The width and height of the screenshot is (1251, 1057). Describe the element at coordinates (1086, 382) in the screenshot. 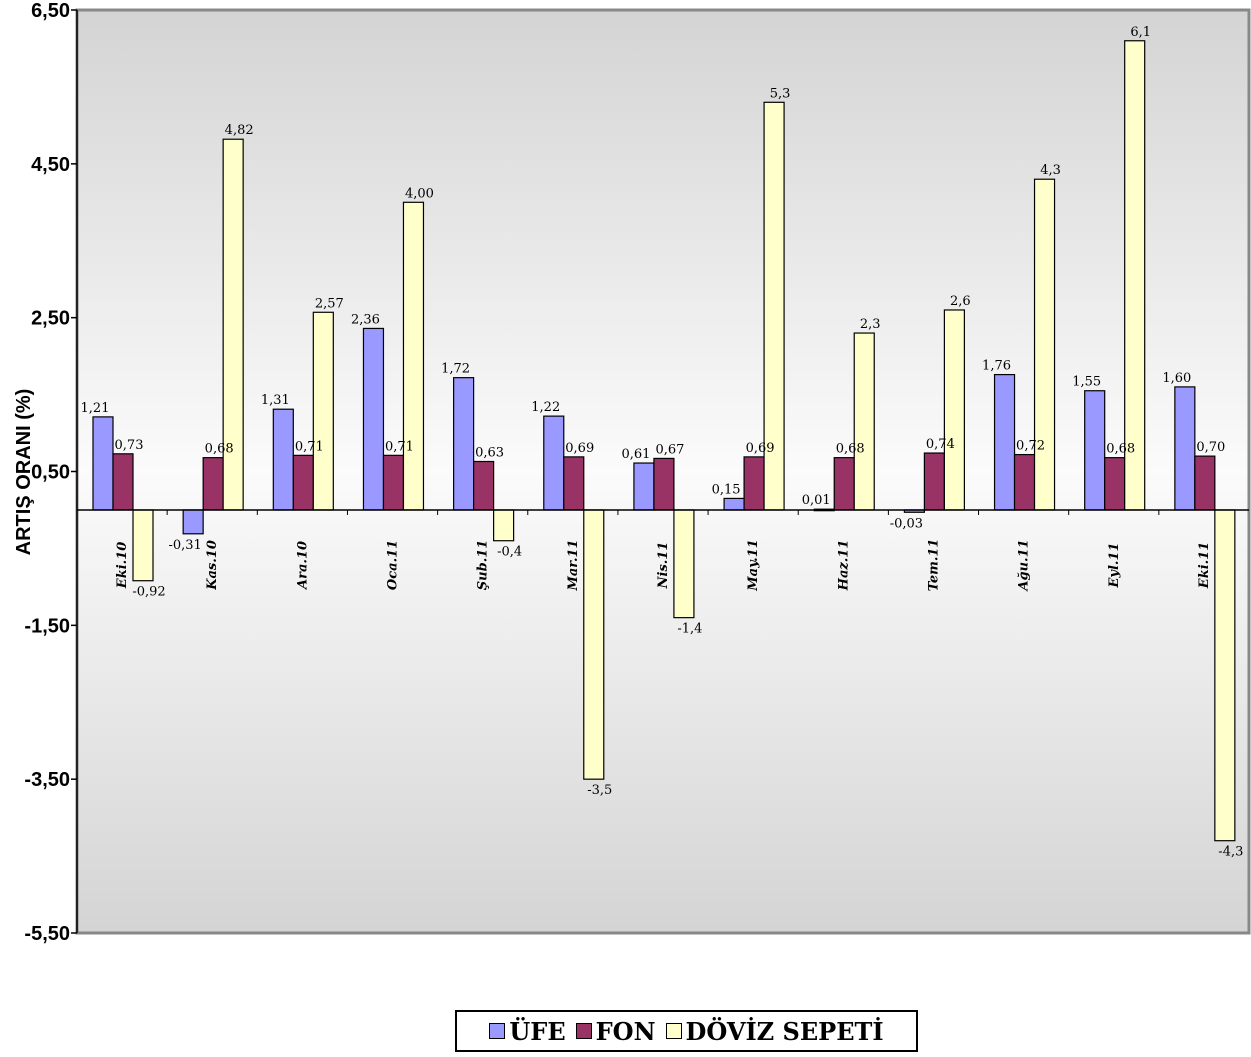

I see `data-label: 1,55` at that location.